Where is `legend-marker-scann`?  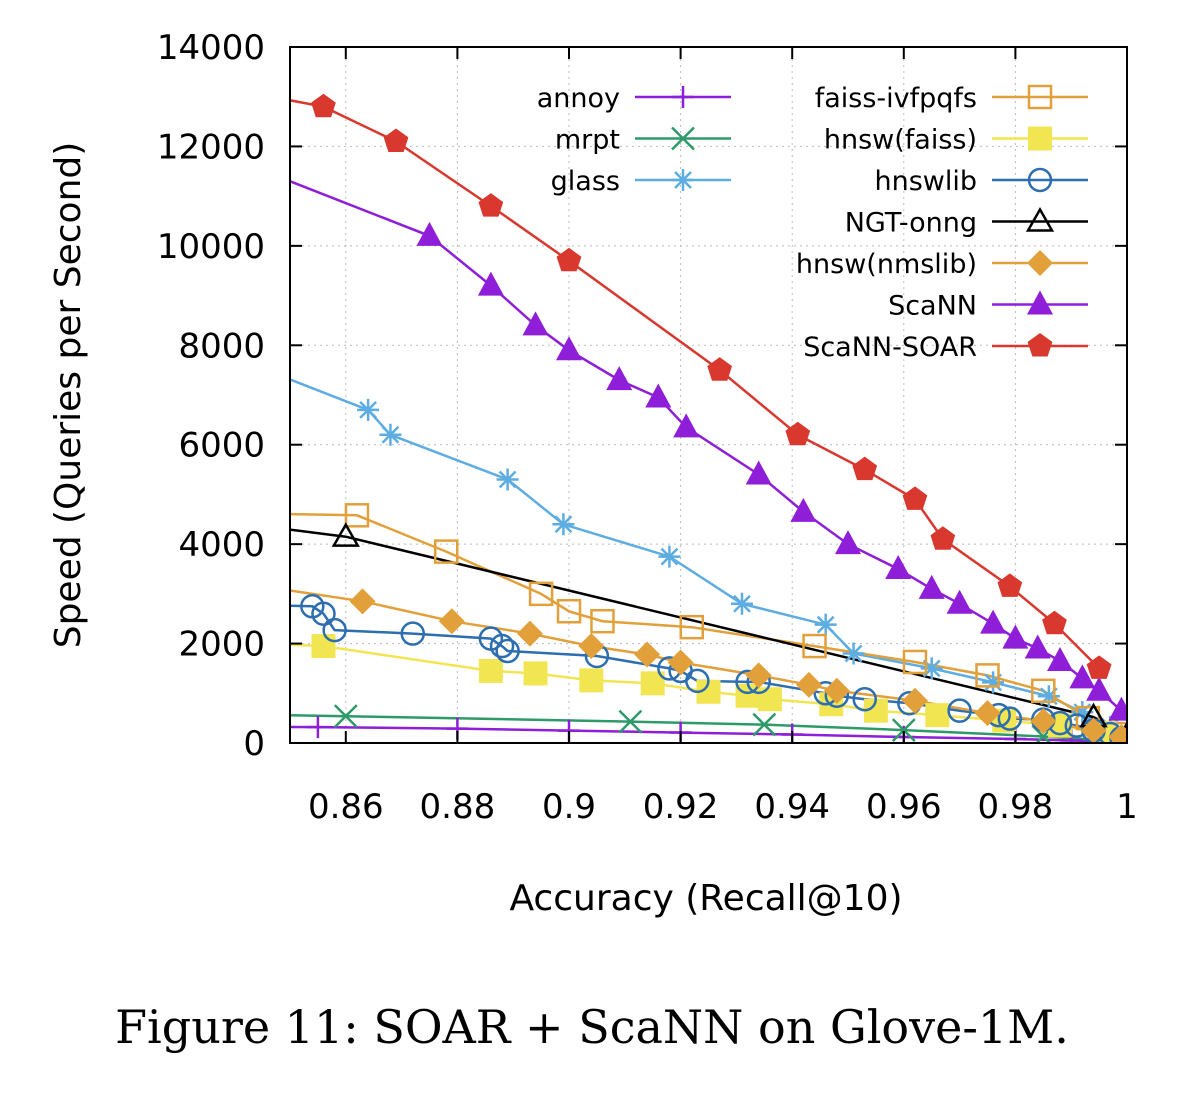 legend-marker-scann is located at coordinates (1040, 302).